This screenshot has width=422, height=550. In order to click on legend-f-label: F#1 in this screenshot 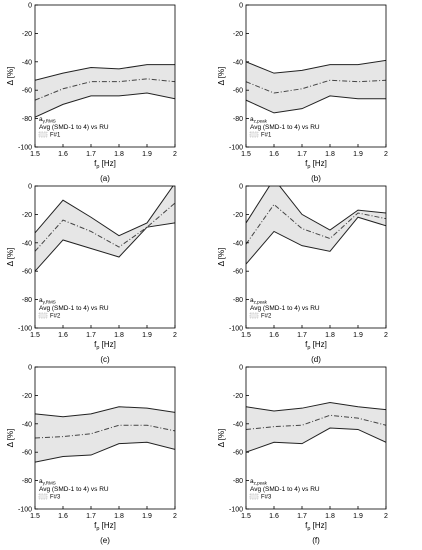, I will do `click(266, 136)`.